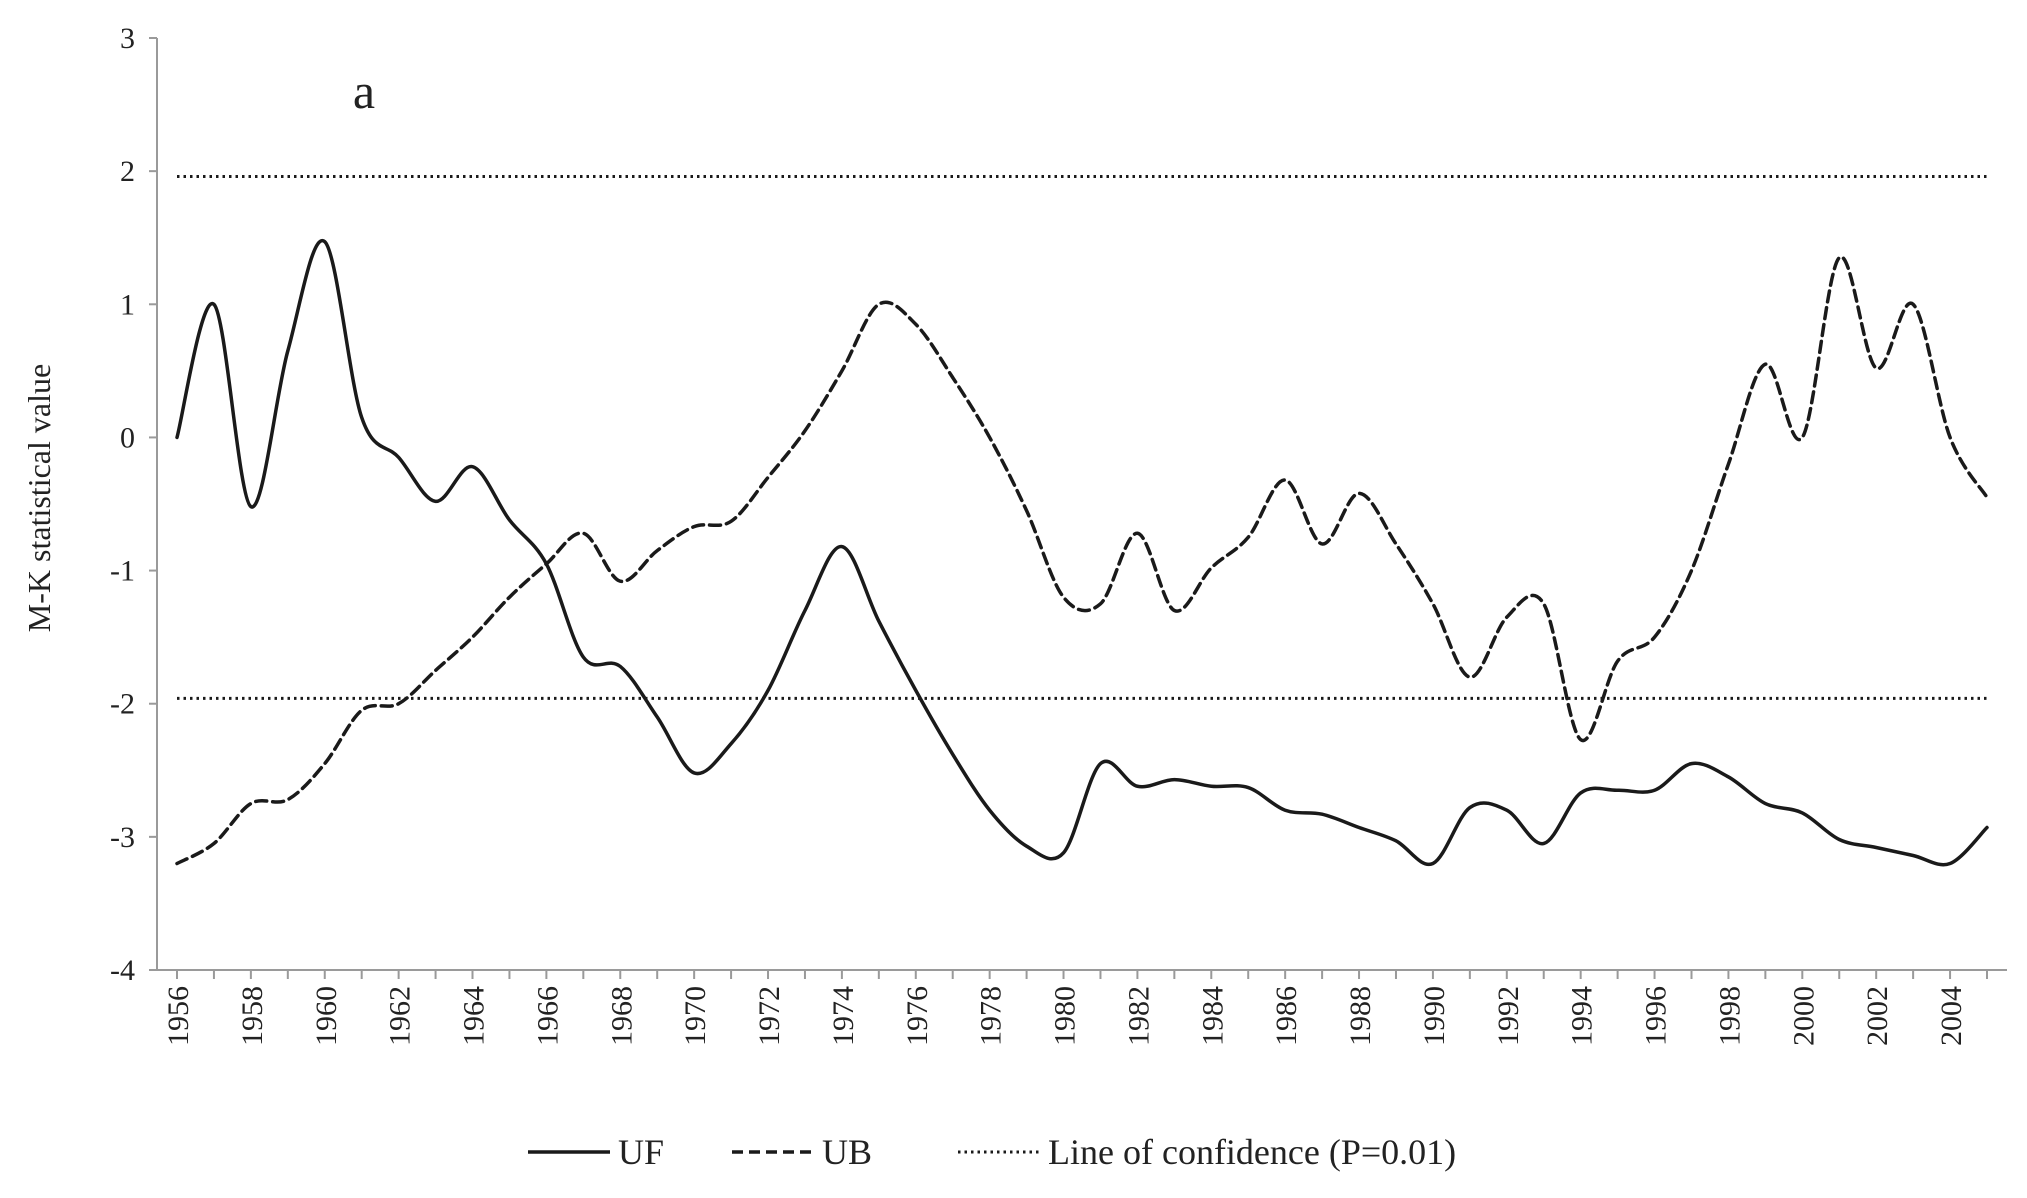 The width and height of the screenshot is (2027, 1198). Describe the element at coordinates (1360, 1016) in the screenshot. I see `x-tick-label: 1988` at that location.